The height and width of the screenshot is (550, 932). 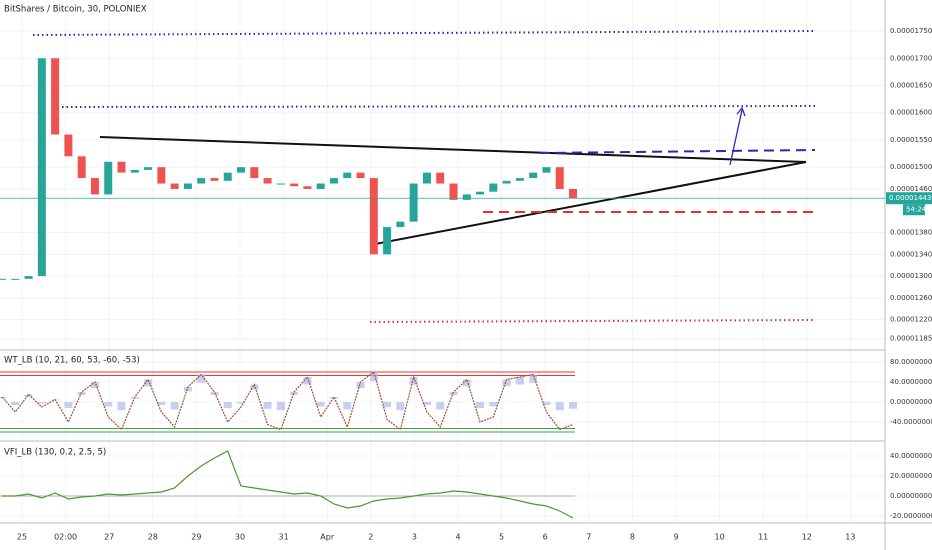 I want to click on y-tick-label: -40.00000000, so click(x=911, y=422).